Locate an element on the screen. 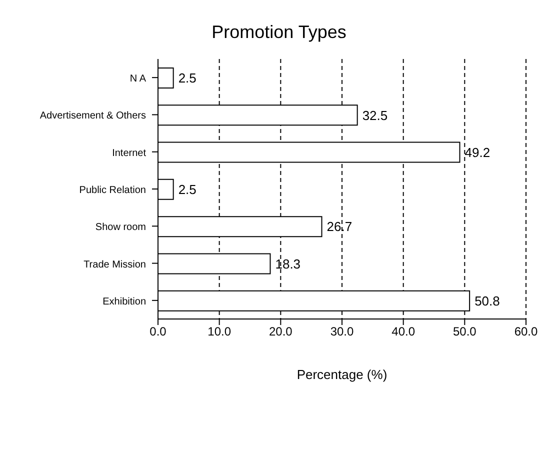 The height and width of the screenshot is (457, 558). y-tick-label: Advertisement & Others is located at coordinates (93, 116).